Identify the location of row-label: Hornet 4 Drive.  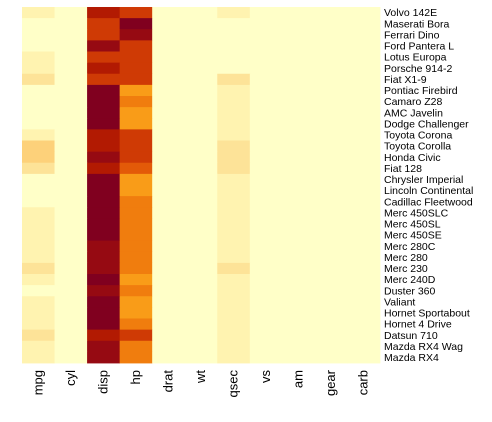
(418, 325).